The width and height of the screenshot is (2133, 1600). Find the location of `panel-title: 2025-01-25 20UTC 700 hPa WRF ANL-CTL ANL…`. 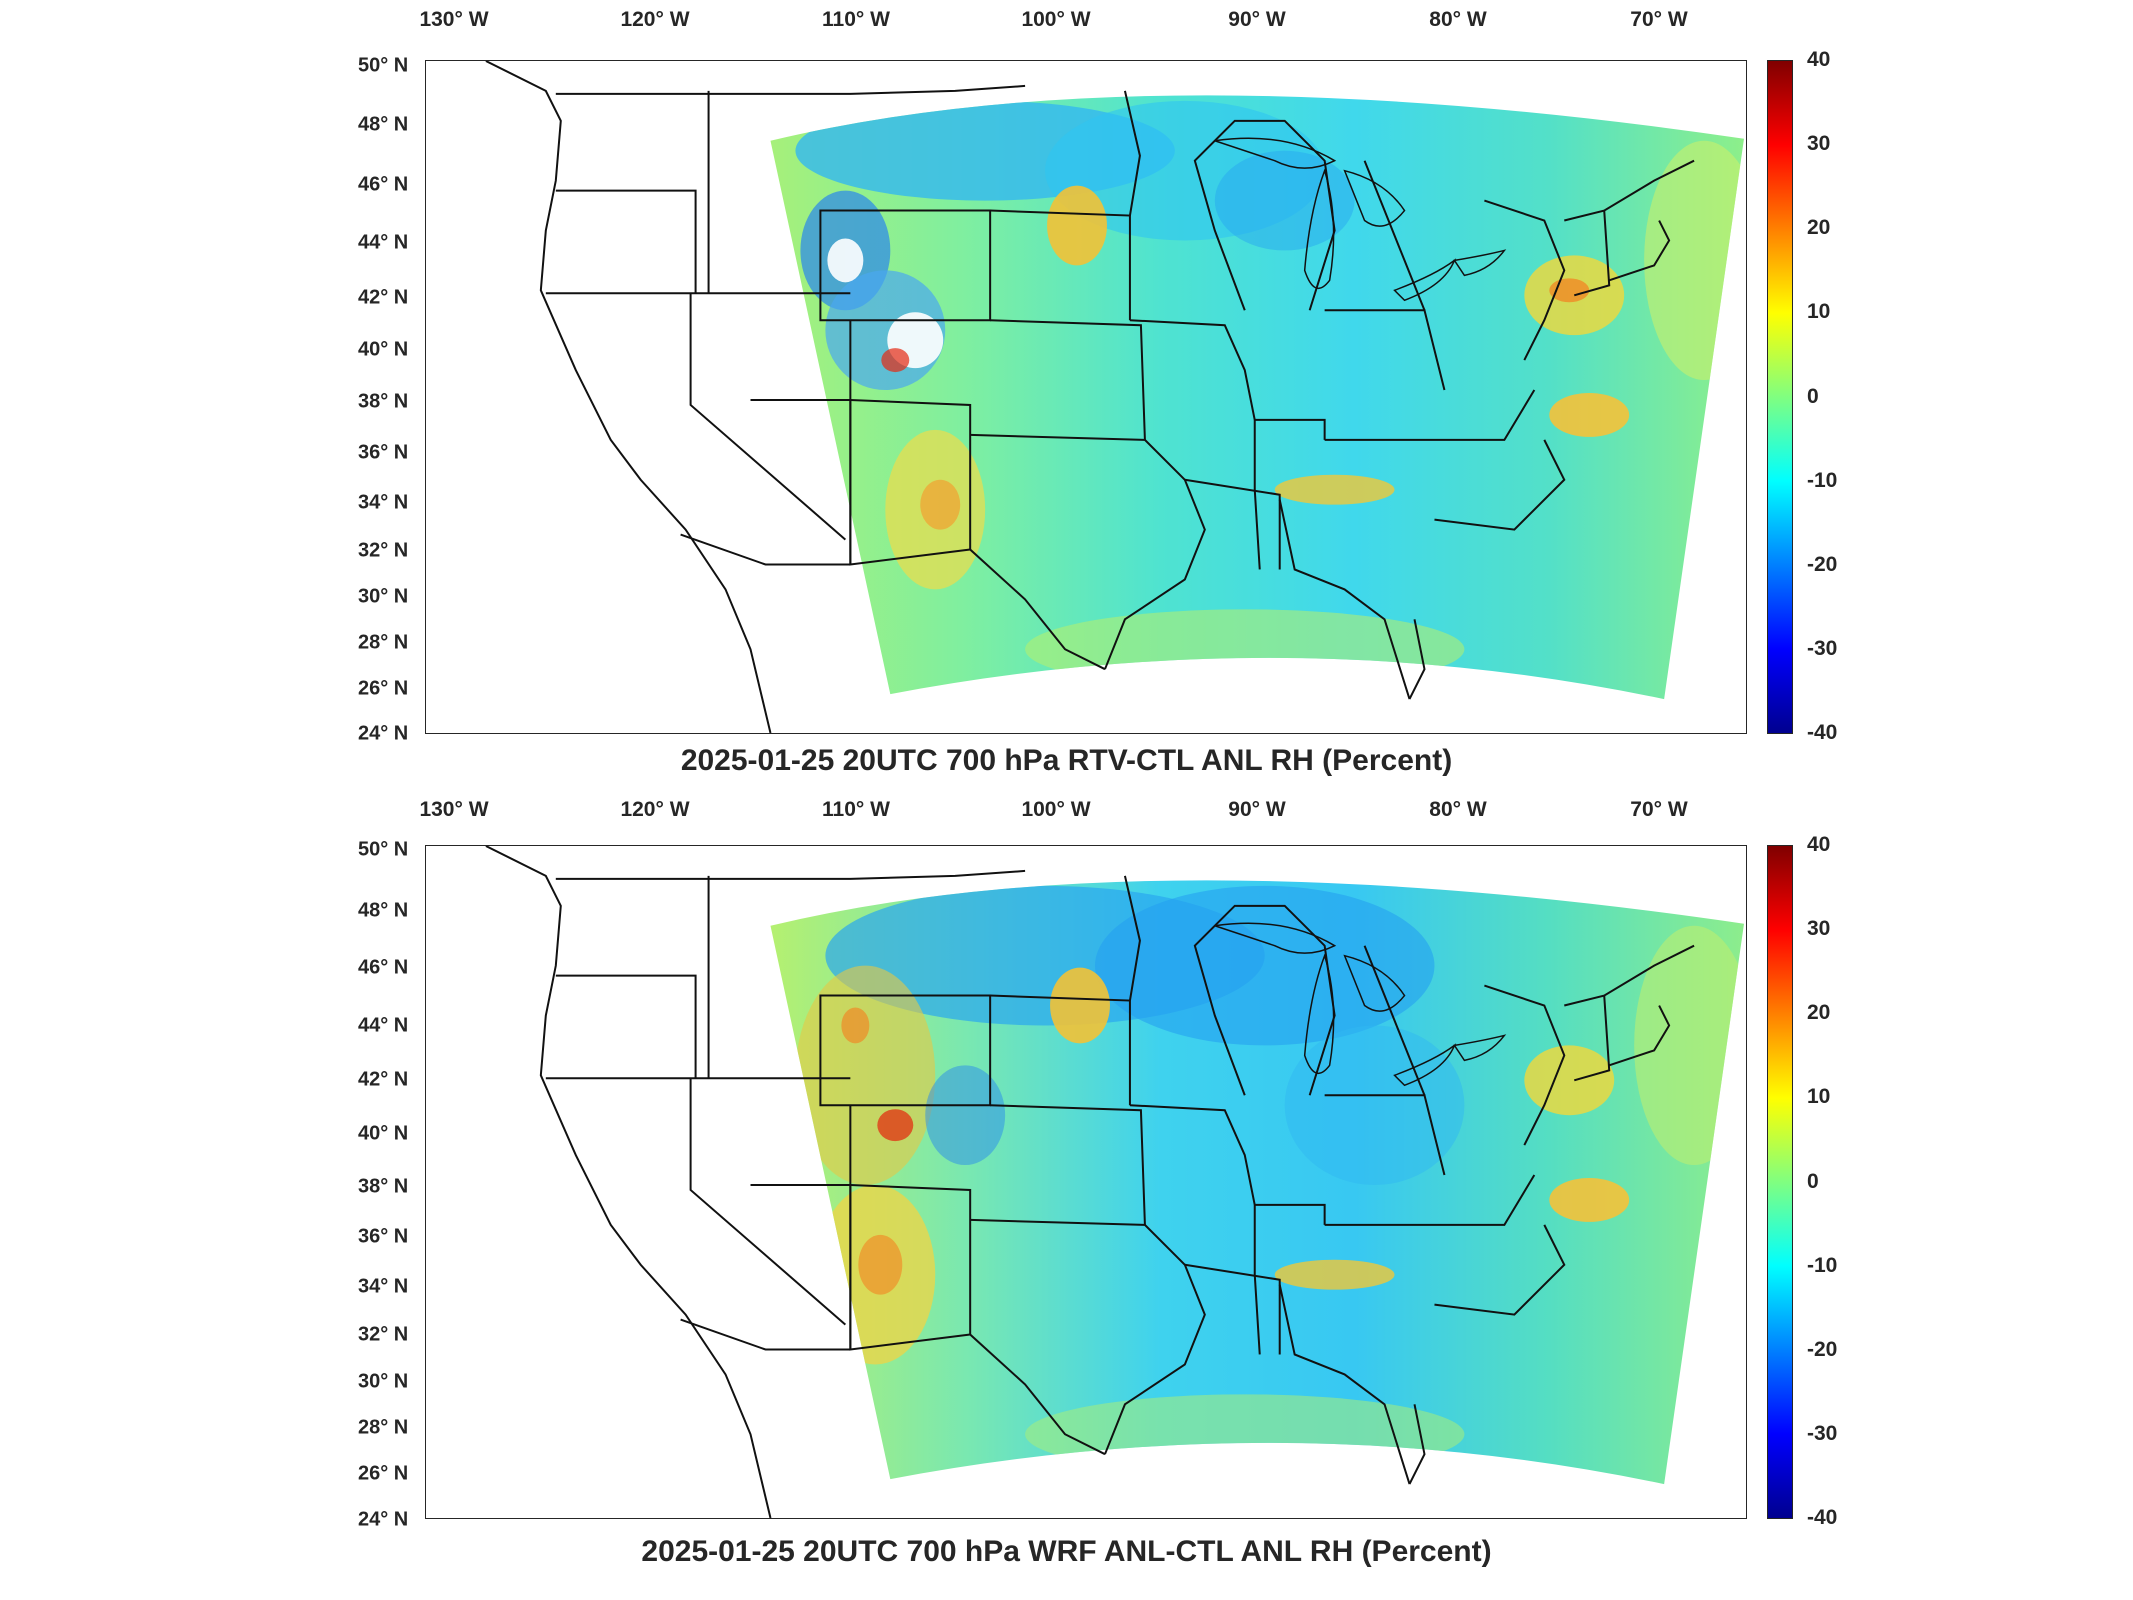

panel-title: 2025-01-25 20UTC 700 hPa WRF ANL-CTL ANL… is located at coordinates (1066, 1551).